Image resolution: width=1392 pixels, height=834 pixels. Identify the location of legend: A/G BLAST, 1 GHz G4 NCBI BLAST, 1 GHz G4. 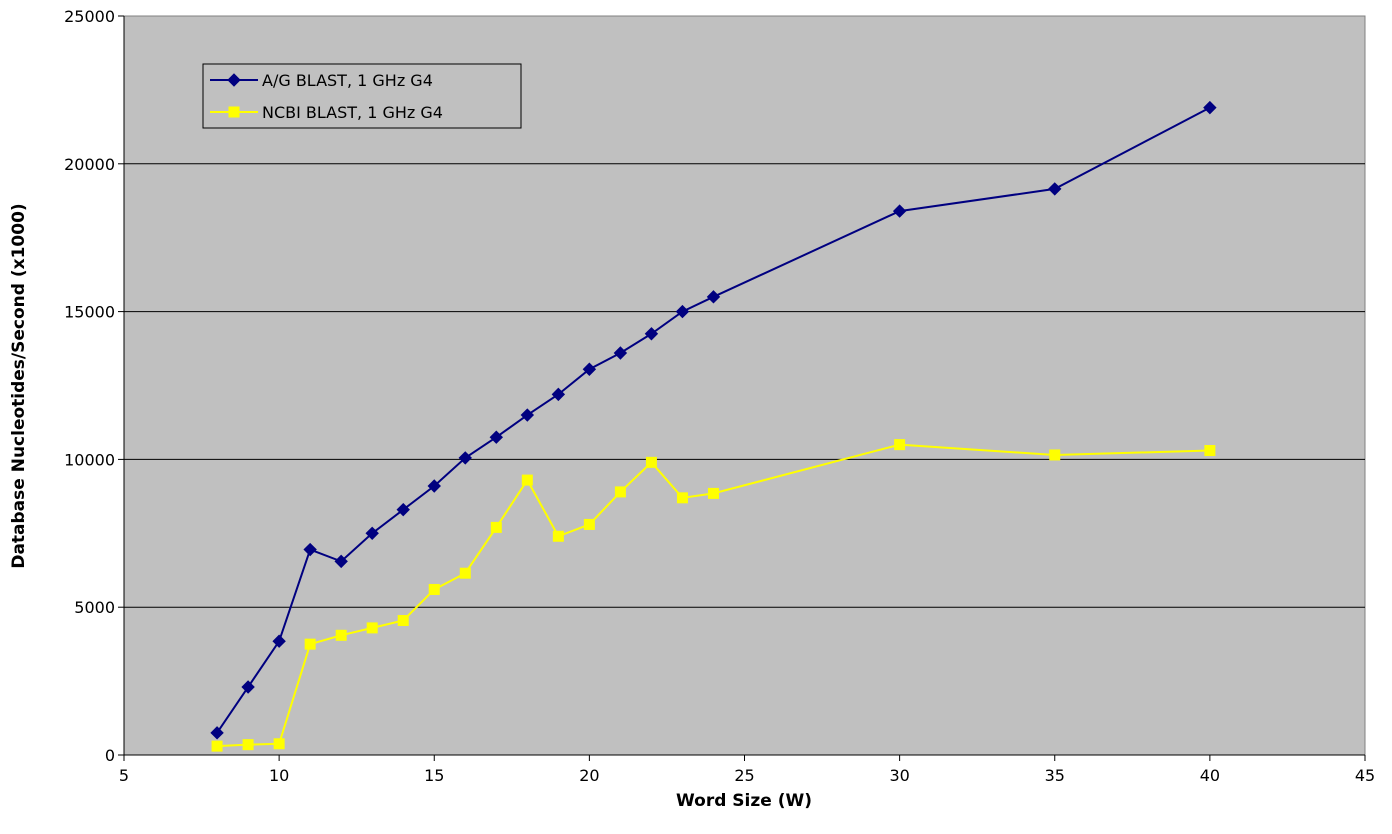
(362, 96).